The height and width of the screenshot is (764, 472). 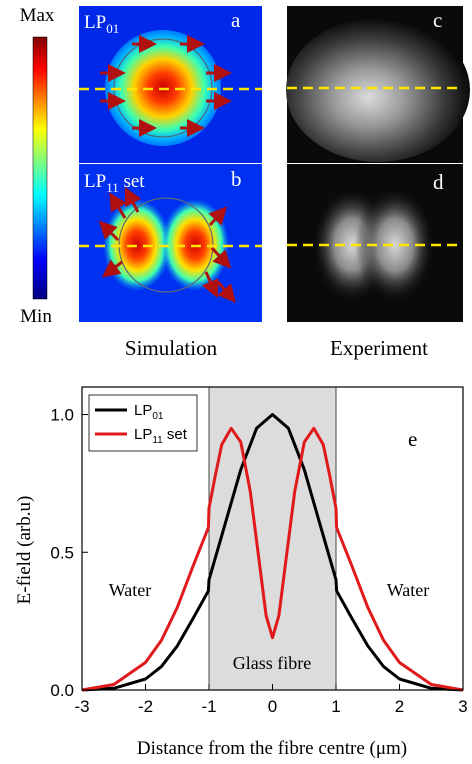 I want to click on y-axis-label: E-field (arb.u), so click(x=24, y=550).